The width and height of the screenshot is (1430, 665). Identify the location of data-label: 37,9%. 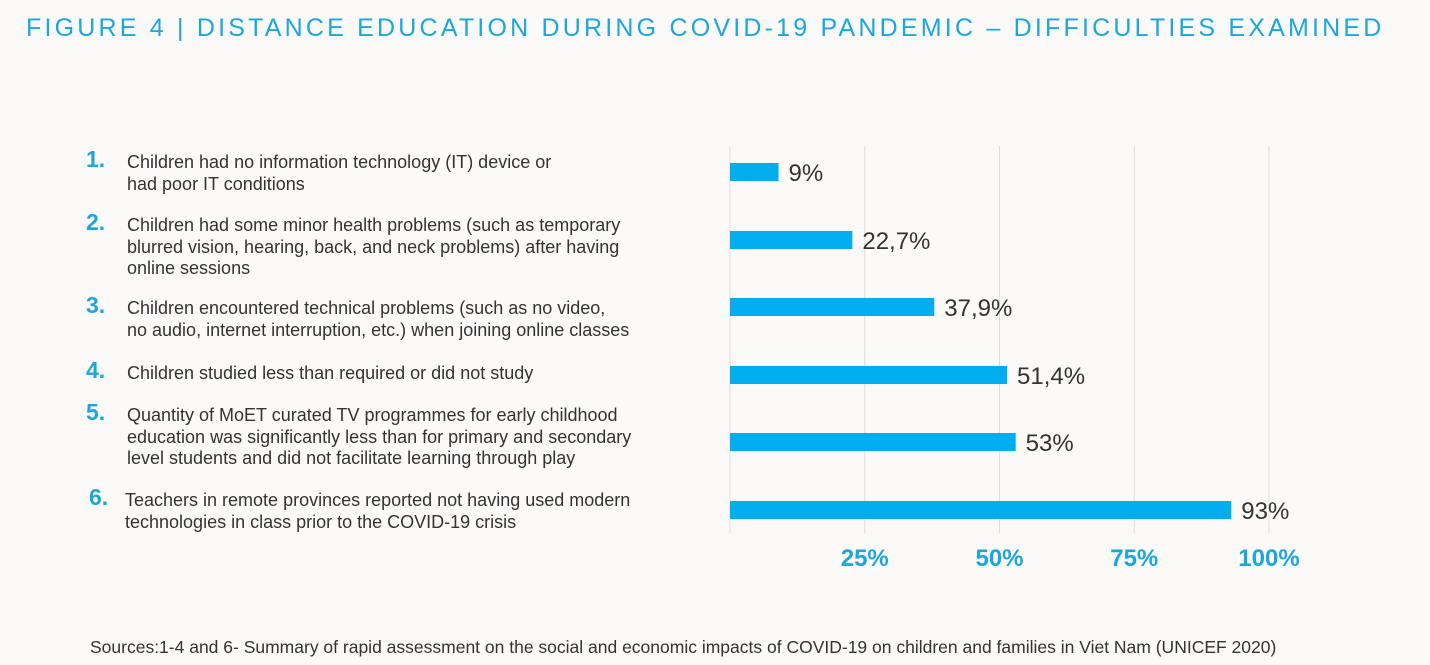
(978, 308).